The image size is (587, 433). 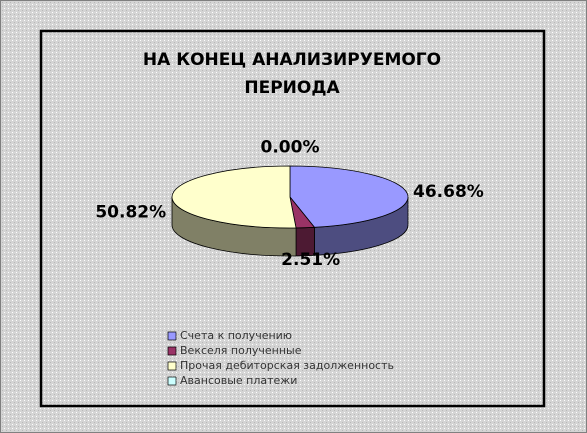 What do you see at coordinates (130, 212) in the screenshot?
I see `value-label: 50.82%` at bounding box center [130, 212].